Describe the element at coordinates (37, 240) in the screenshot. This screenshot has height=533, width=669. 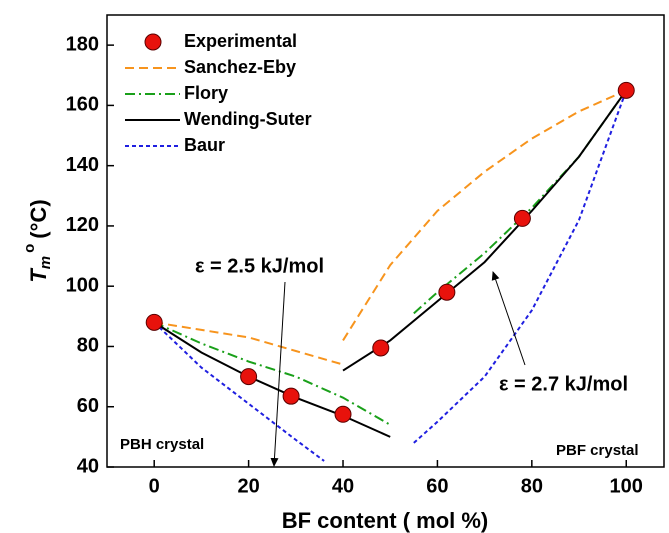
I see `y-axis-label: Tmo (°C)` at that location.